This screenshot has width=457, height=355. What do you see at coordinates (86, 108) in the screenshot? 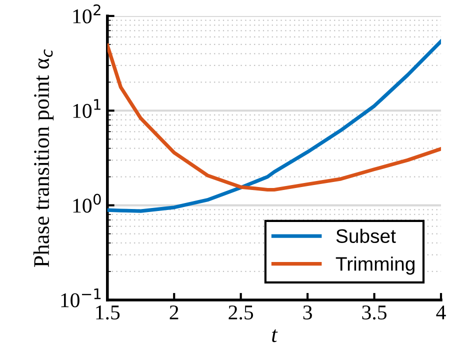
I see `y-tick-label: 10$^{1}$` at bounding box center [86, 108].